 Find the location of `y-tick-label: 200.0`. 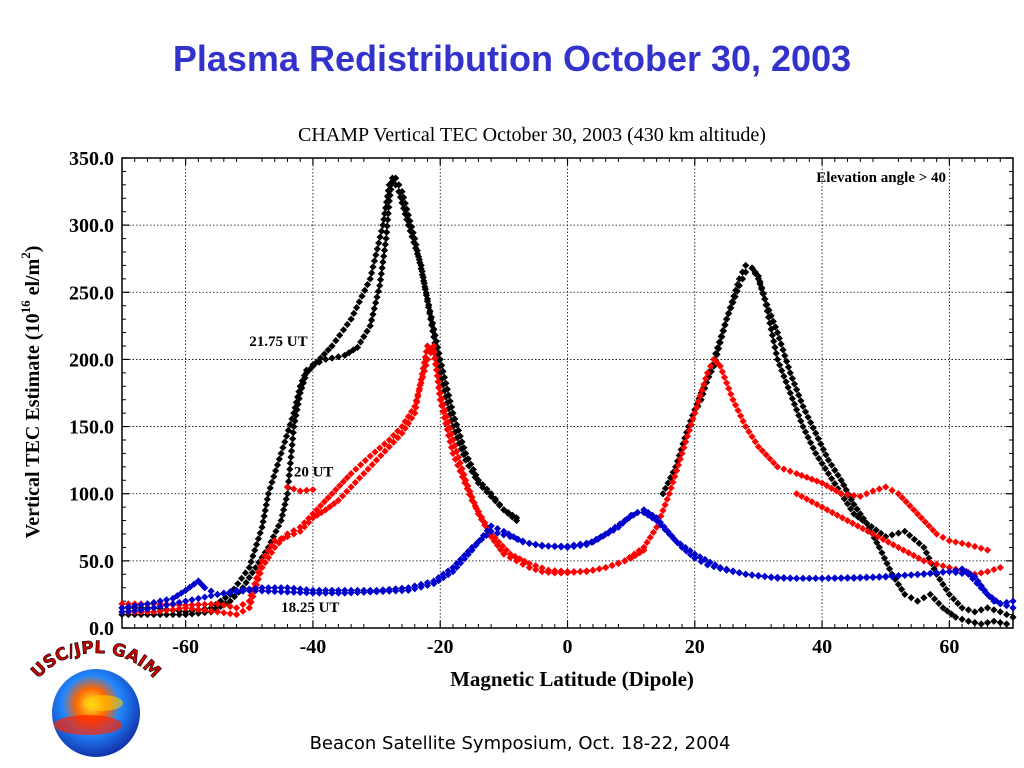

y-tick-label: 200.0 is located at coordinates (91, 360).